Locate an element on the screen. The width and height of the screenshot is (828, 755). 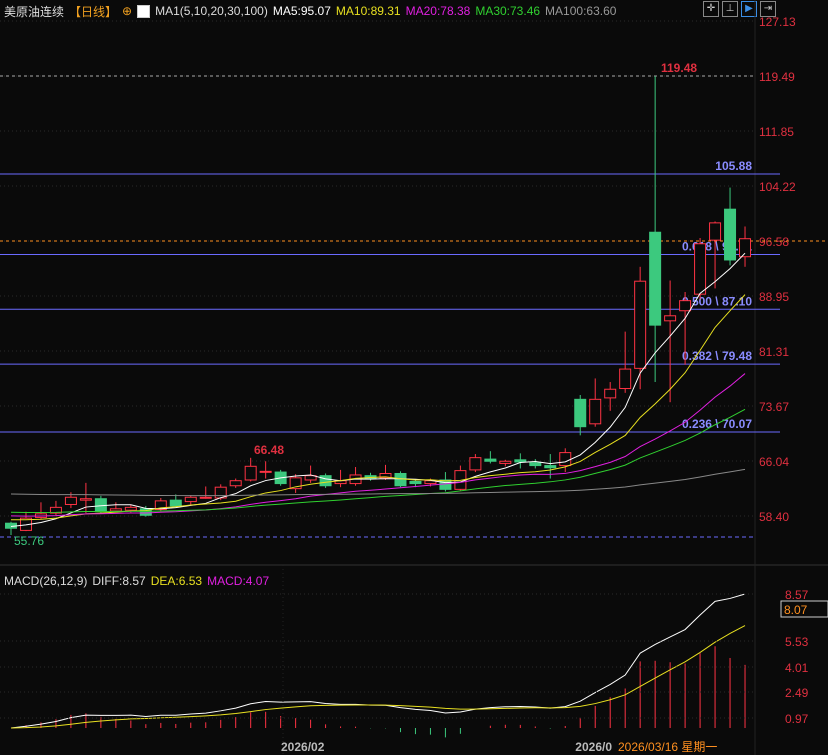
exit-icon: ⇥ is located at coordinates (768, 9).